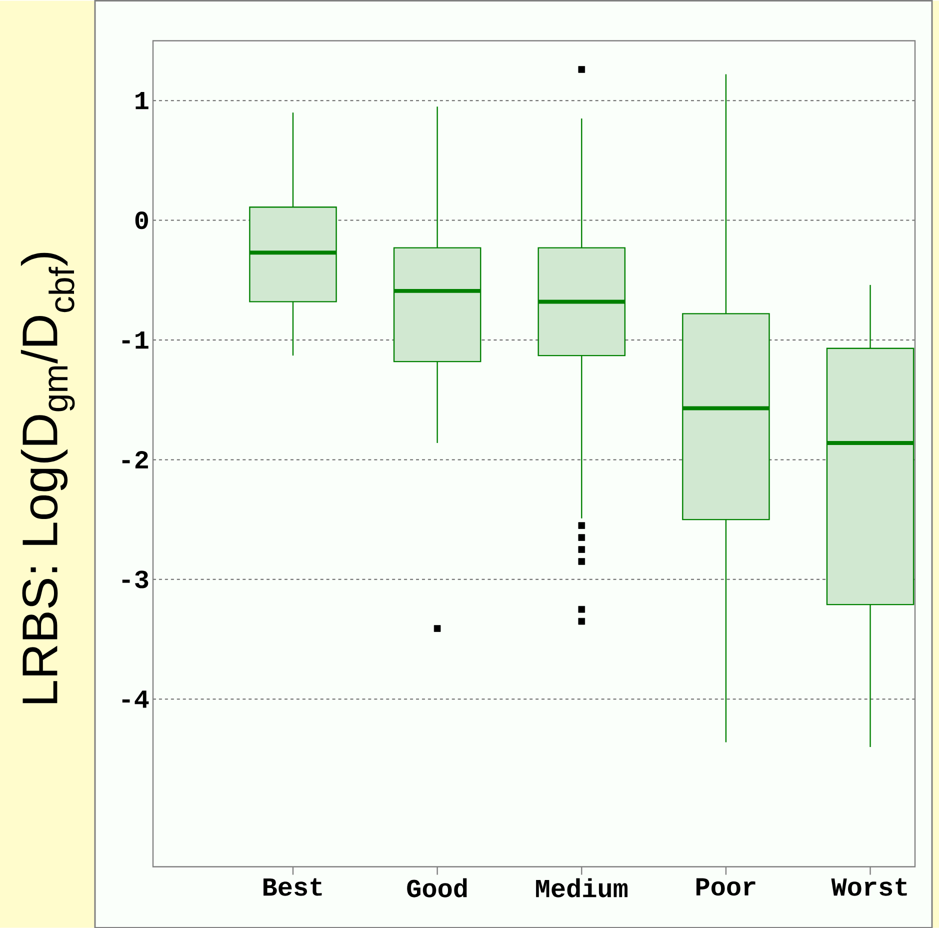  What do you see at coordinates (135, 699) in the screenshot?
I see `y-tick-label: -4` at bounding box center [135, 699].